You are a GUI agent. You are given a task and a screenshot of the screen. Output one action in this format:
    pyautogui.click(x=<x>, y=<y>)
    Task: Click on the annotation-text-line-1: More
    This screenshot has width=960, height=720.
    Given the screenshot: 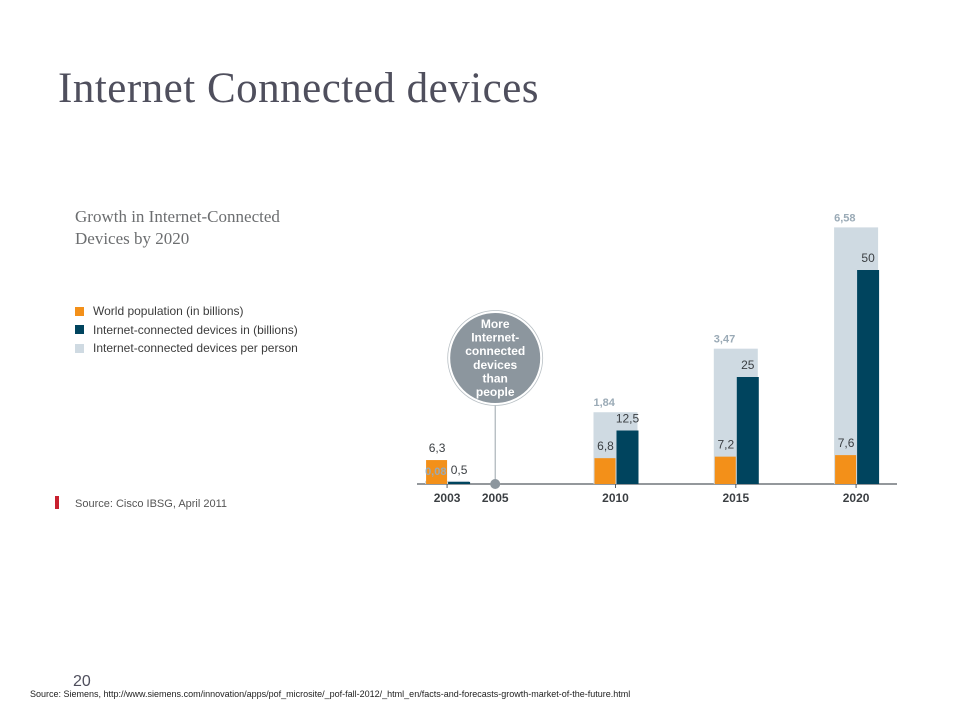 What is the action you would take?
    pyautogui.click(x=495, y=324)
    